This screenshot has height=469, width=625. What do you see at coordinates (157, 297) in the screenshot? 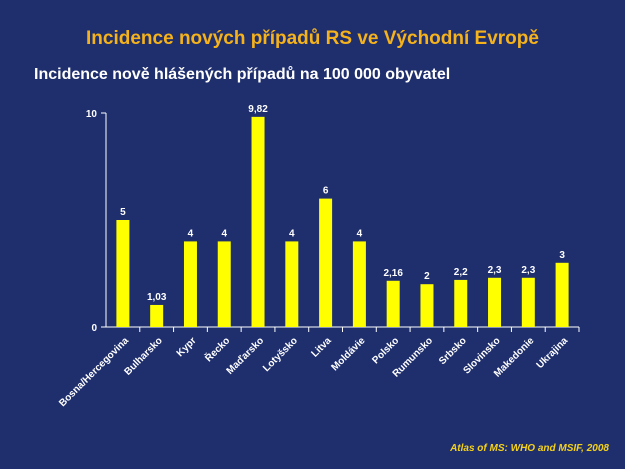
I see `value-label: 1,03` at bounding box center [157, 297].